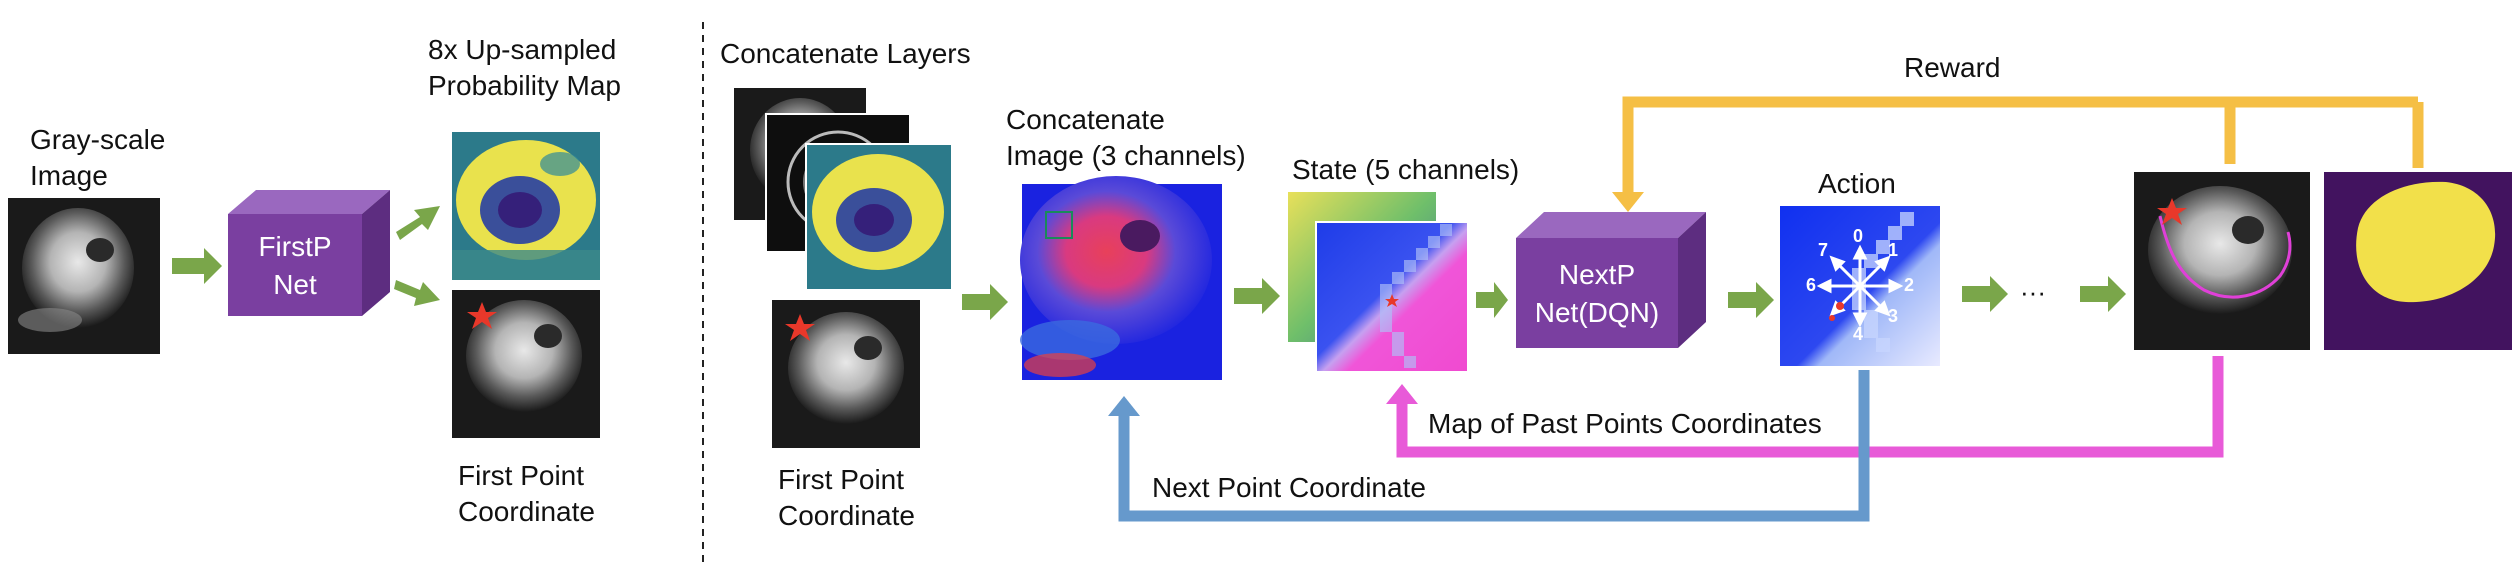 The image size is (2518, 564). I want to click on action-dir-2: 2, so click(1909, 285).